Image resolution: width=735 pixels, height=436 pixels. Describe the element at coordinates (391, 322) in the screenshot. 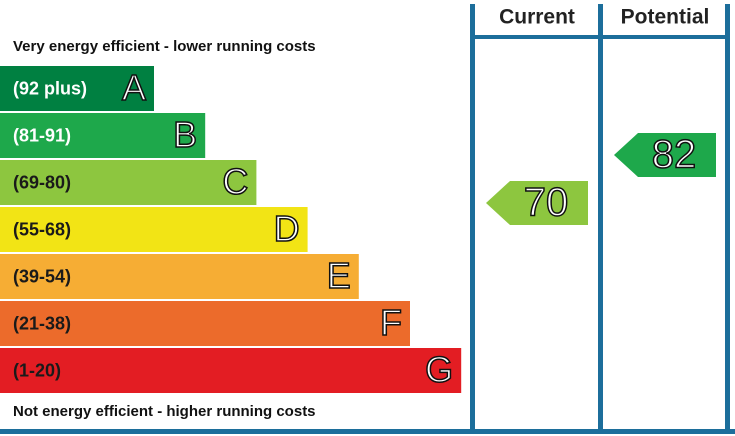

I see `band-letter: F` at that location.